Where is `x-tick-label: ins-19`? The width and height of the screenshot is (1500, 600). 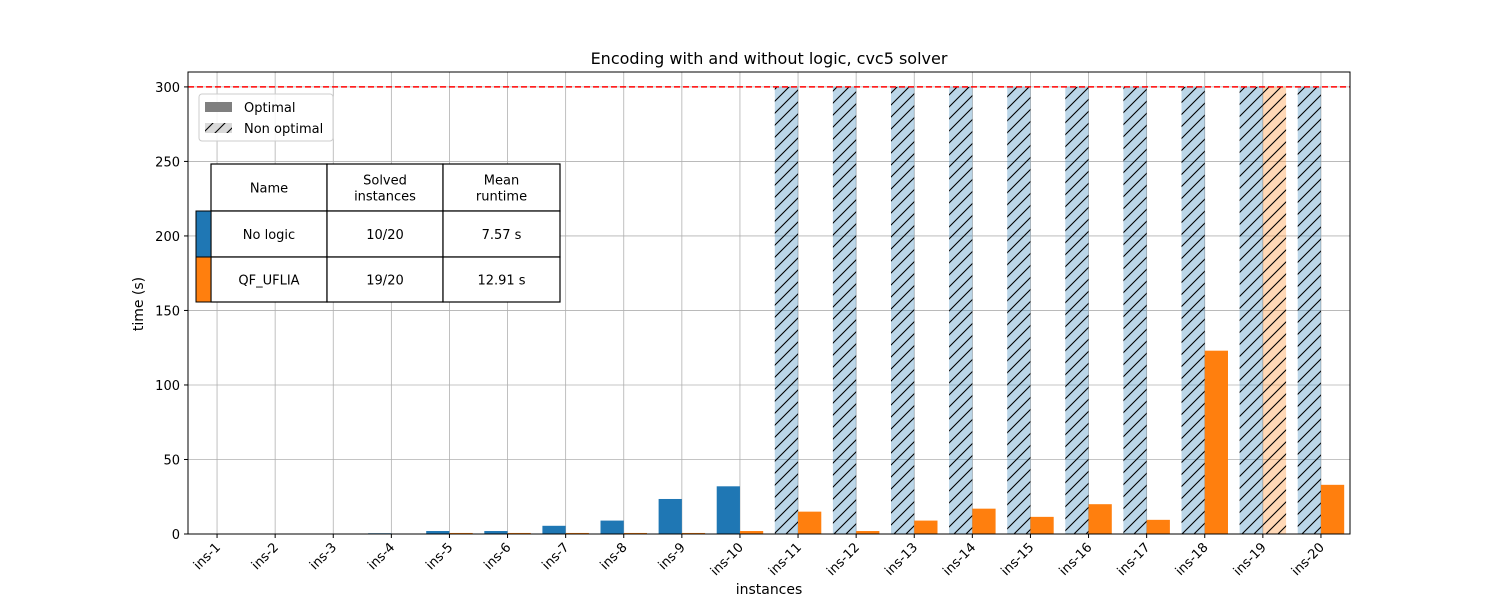 x-tick-label: ins-19 is located at coordinates (1250, 559).